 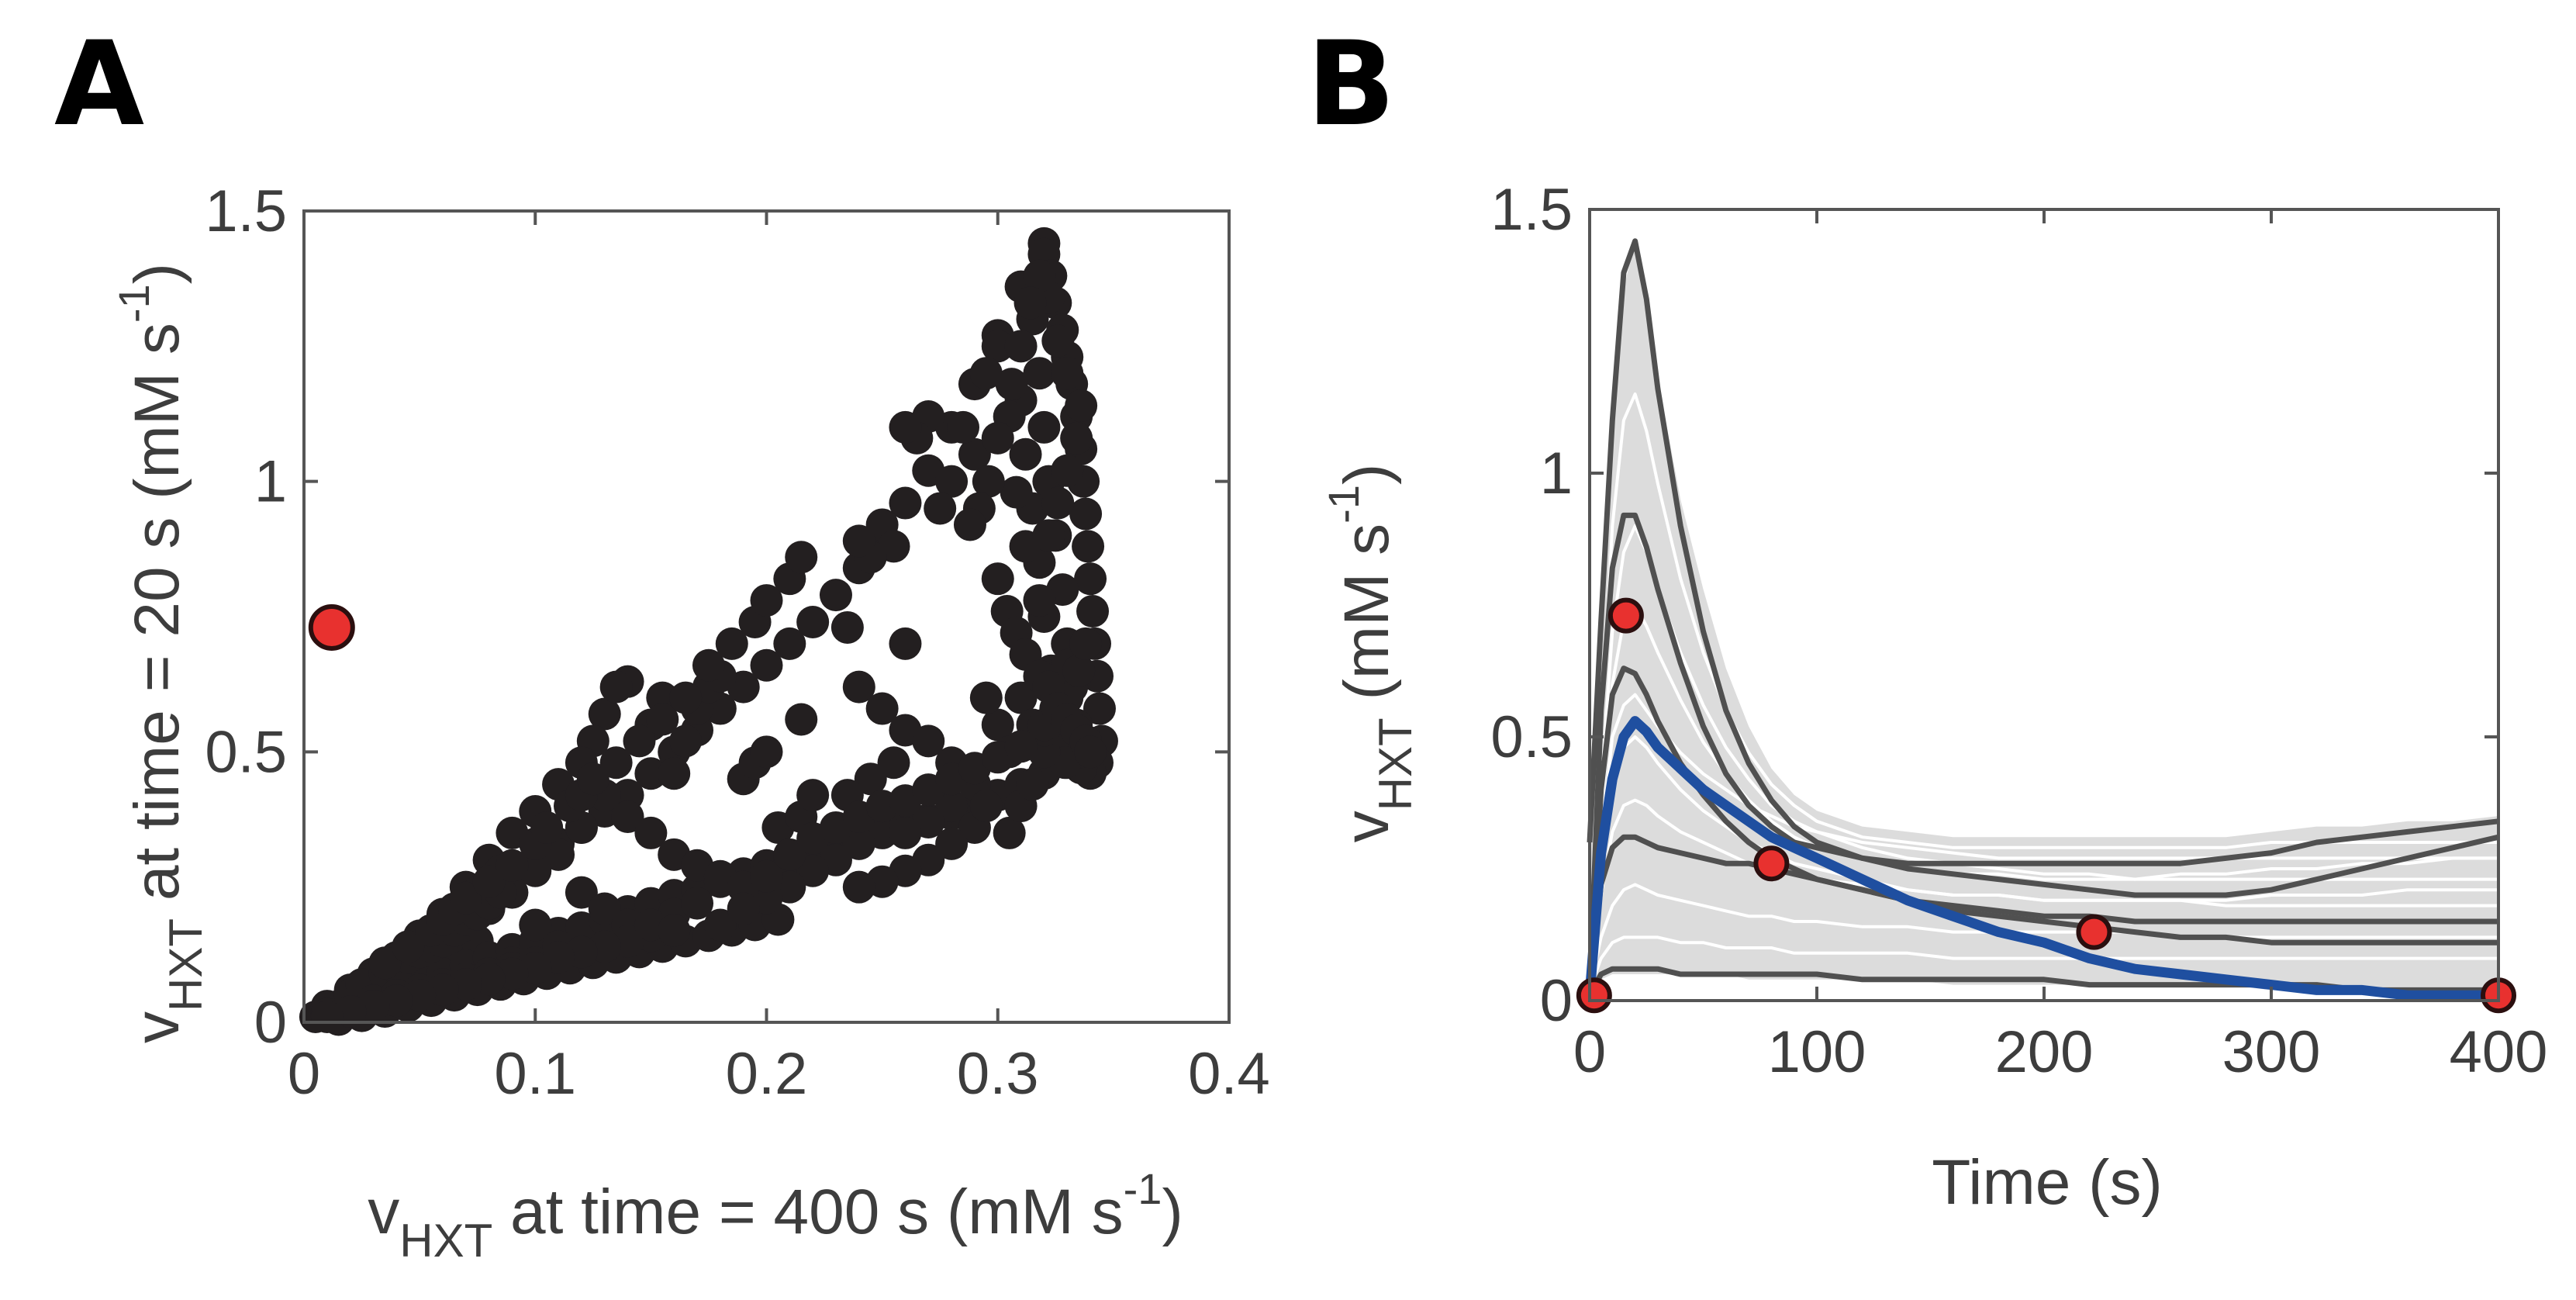 I want to click on x-tick-label: 200, so click(x=2045, y=1052).